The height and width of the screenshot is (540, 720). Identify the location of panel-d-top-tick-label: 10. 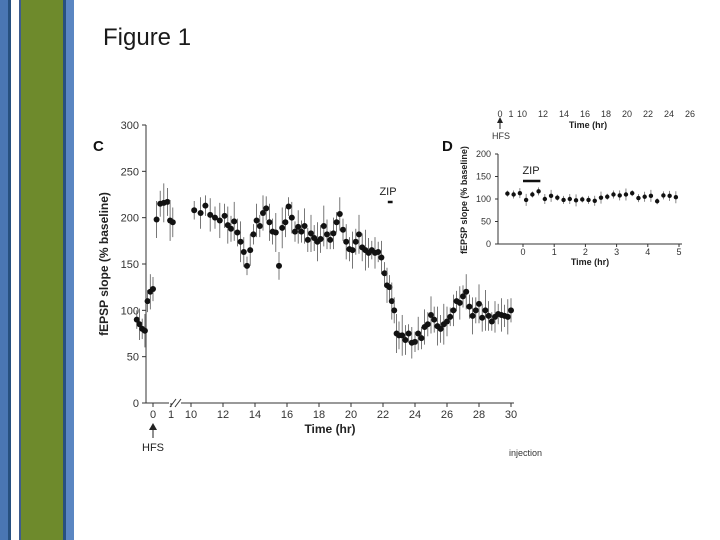
(522, 114).